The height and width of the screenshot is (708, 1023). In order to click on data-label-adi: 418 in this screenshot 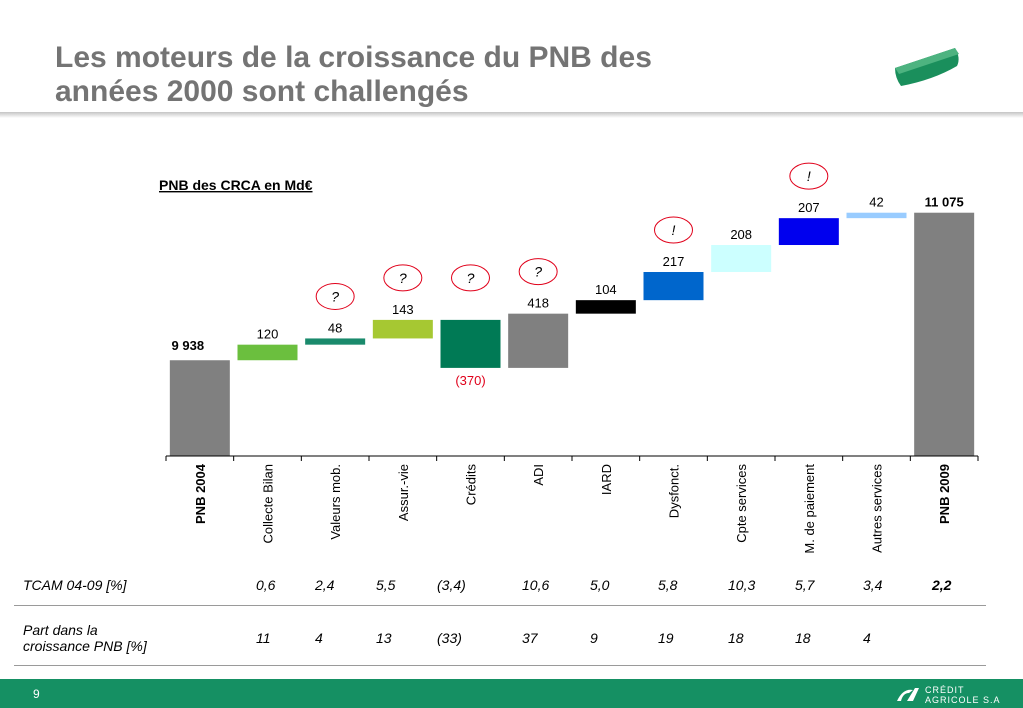, I will do `click(538, 303)`.